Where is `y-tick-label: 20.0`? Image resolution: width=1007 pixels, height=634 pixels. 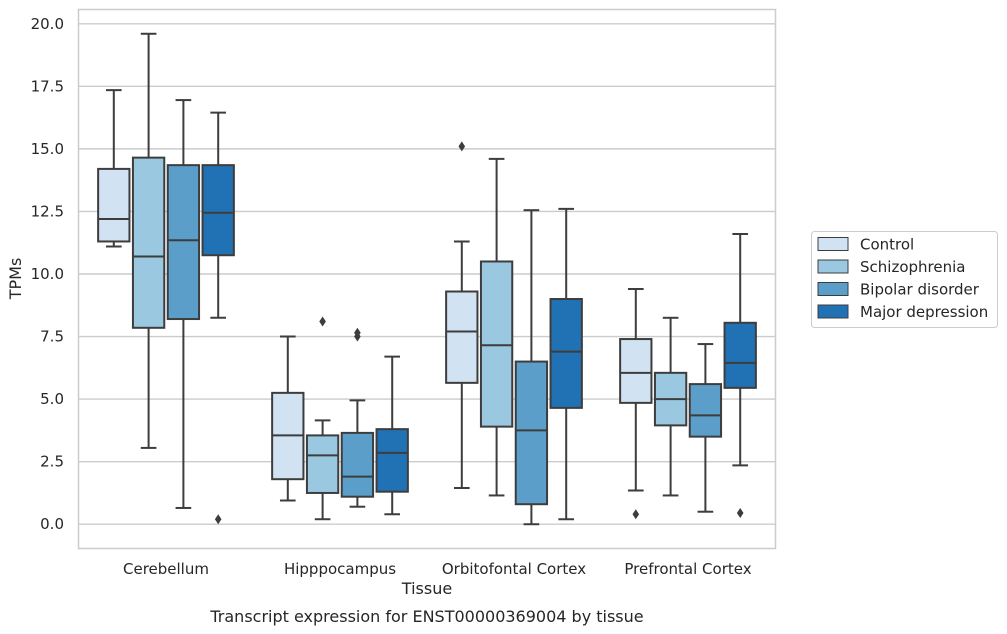
y-tick-label: 20.0 is located at coordinates (47, 24).